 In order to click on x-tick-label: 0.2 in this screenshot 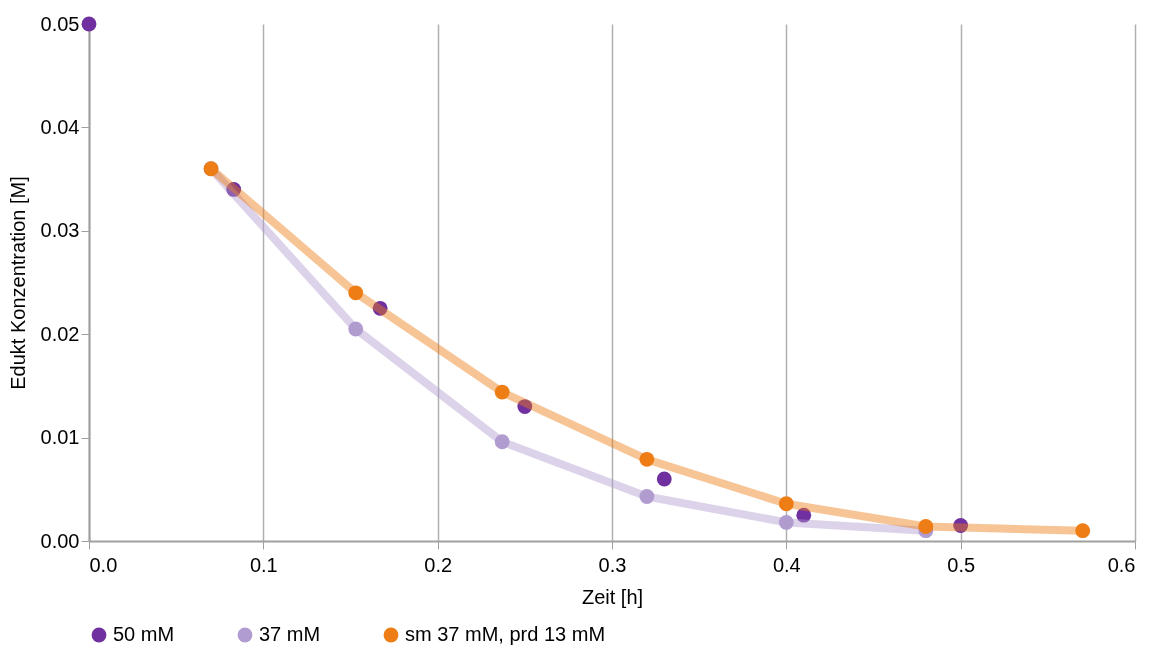, I will do `click(438, 564)`.